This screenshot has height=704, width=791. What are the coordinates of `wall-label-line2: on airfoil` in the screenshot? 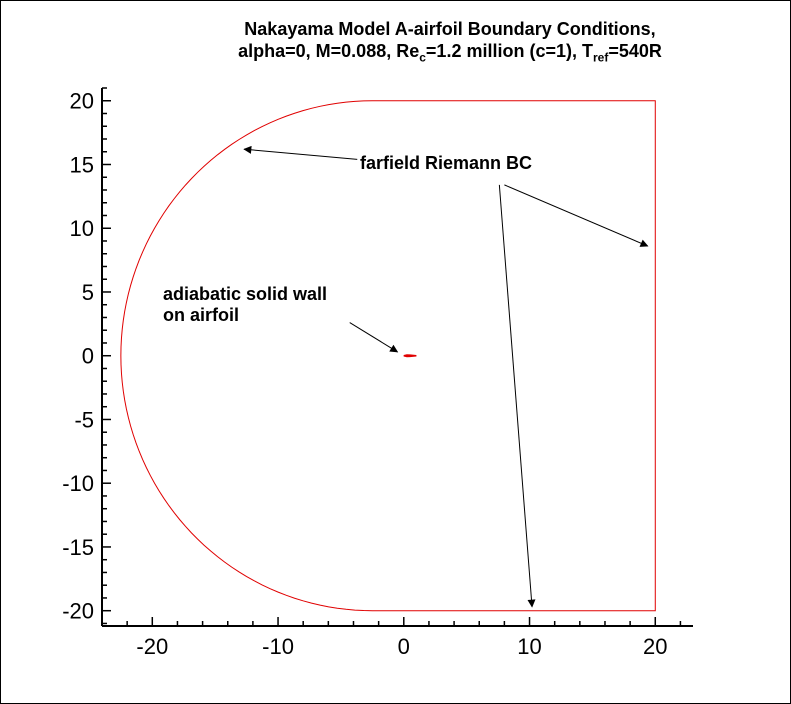 It's located at (201, 315).